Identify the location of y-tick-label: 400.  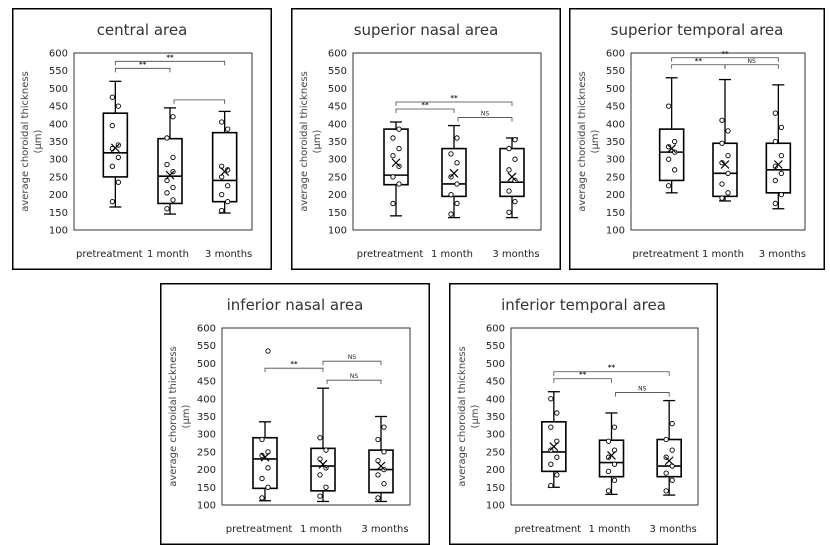
(337, 124).